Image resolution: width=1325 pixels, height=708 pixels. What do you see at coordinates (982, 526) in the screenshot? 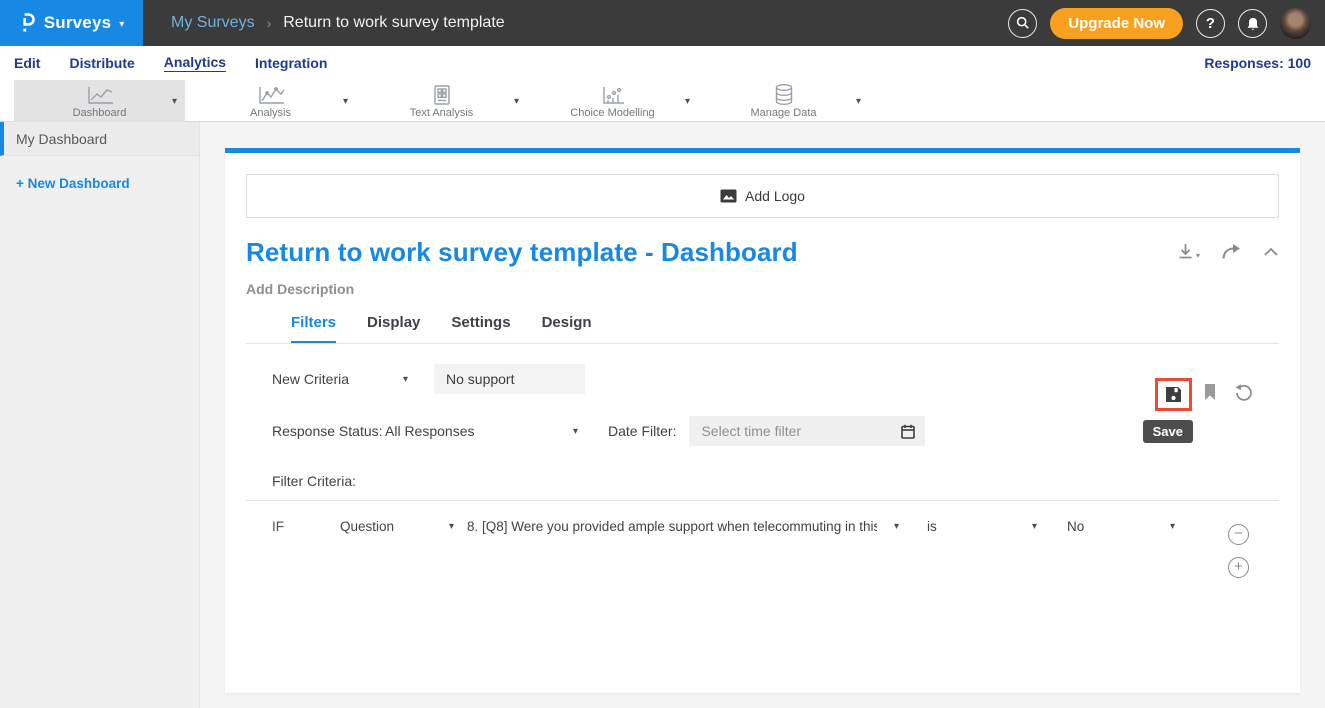
I see `criteria-operator-dropdown: is ▾` at bounding box center [982, 526].